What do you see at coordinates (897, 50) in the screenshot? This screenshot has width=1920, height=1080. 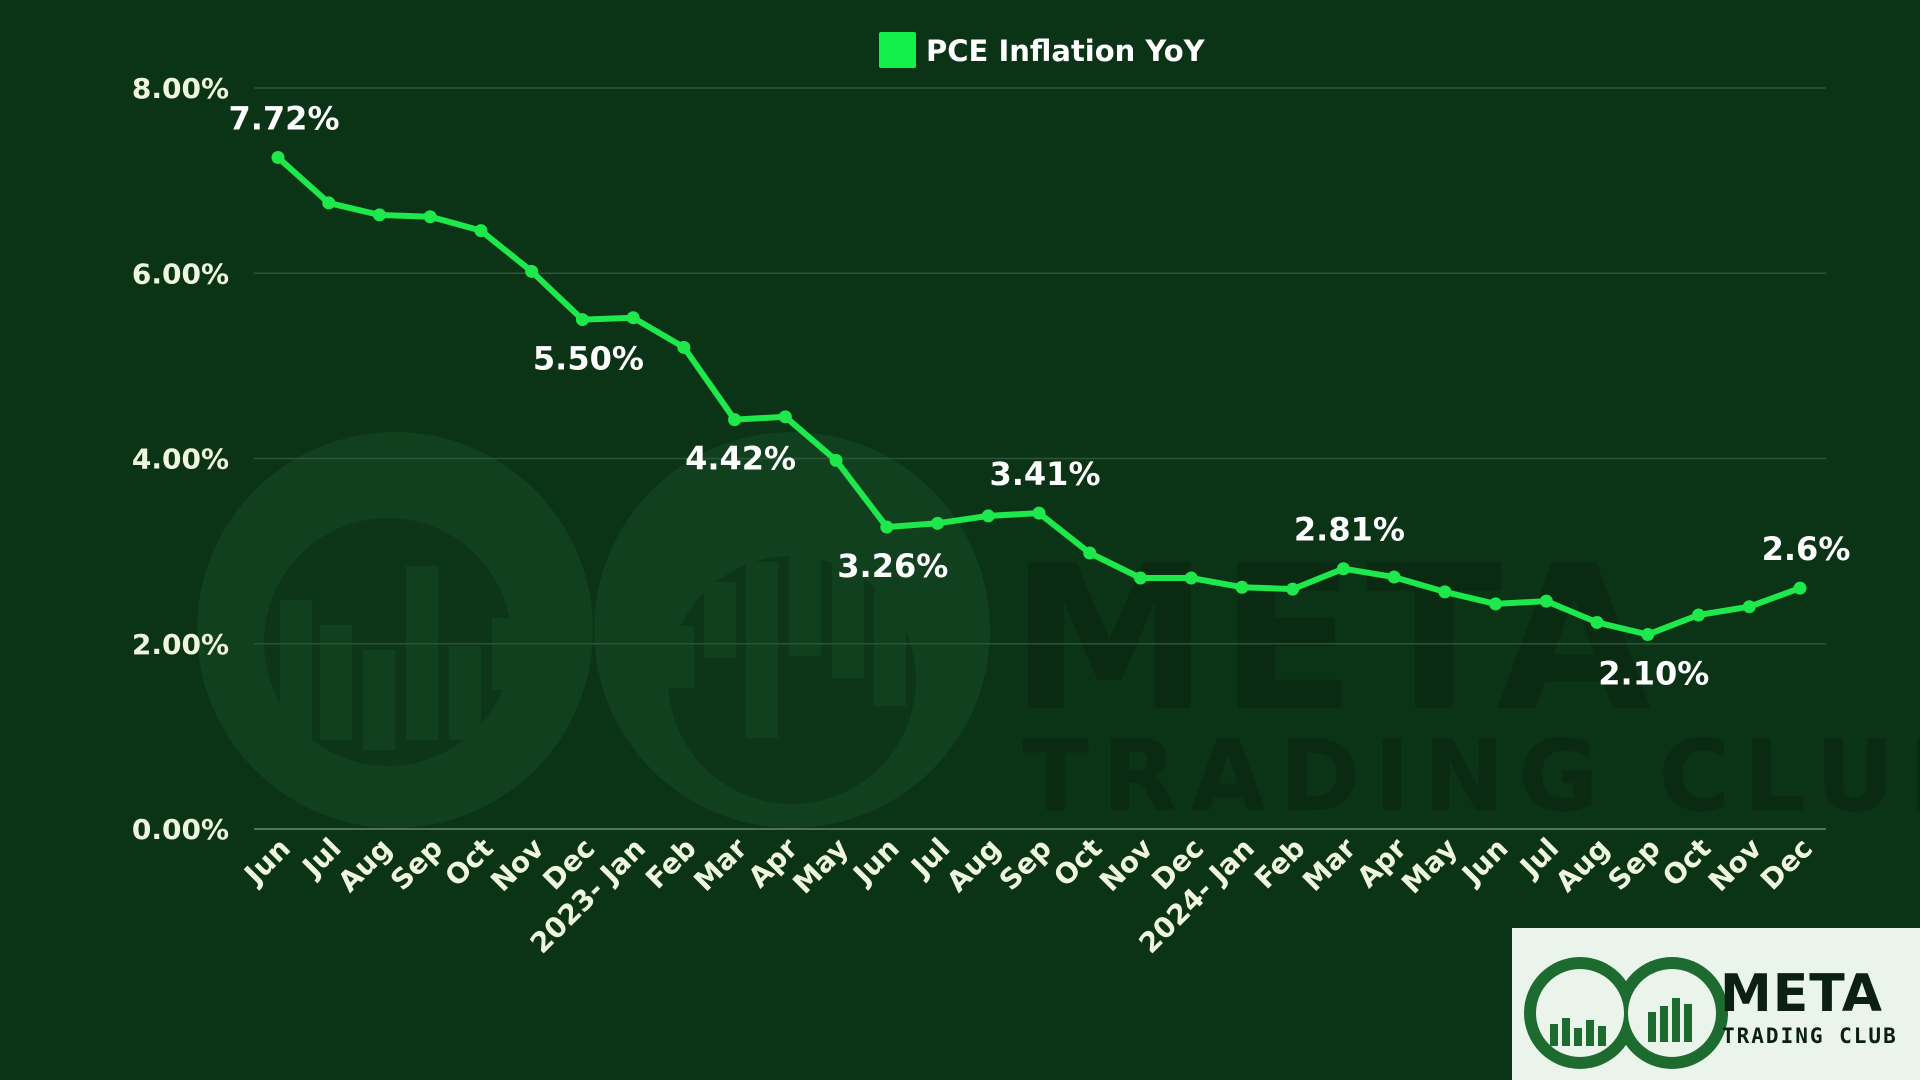 I see `legend-swatch` at bounding box center [897, 50].